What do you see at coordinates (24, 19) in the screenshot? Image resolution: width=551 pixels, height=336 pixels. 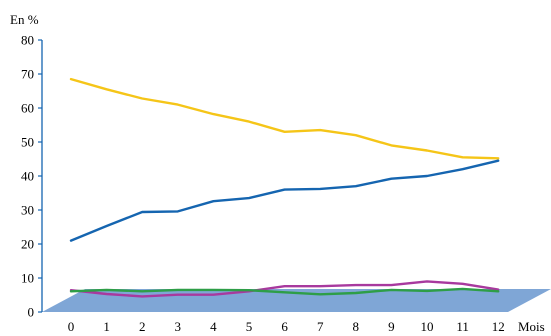 I see `y-axis-title: En %` at bounding box center [24, 19].